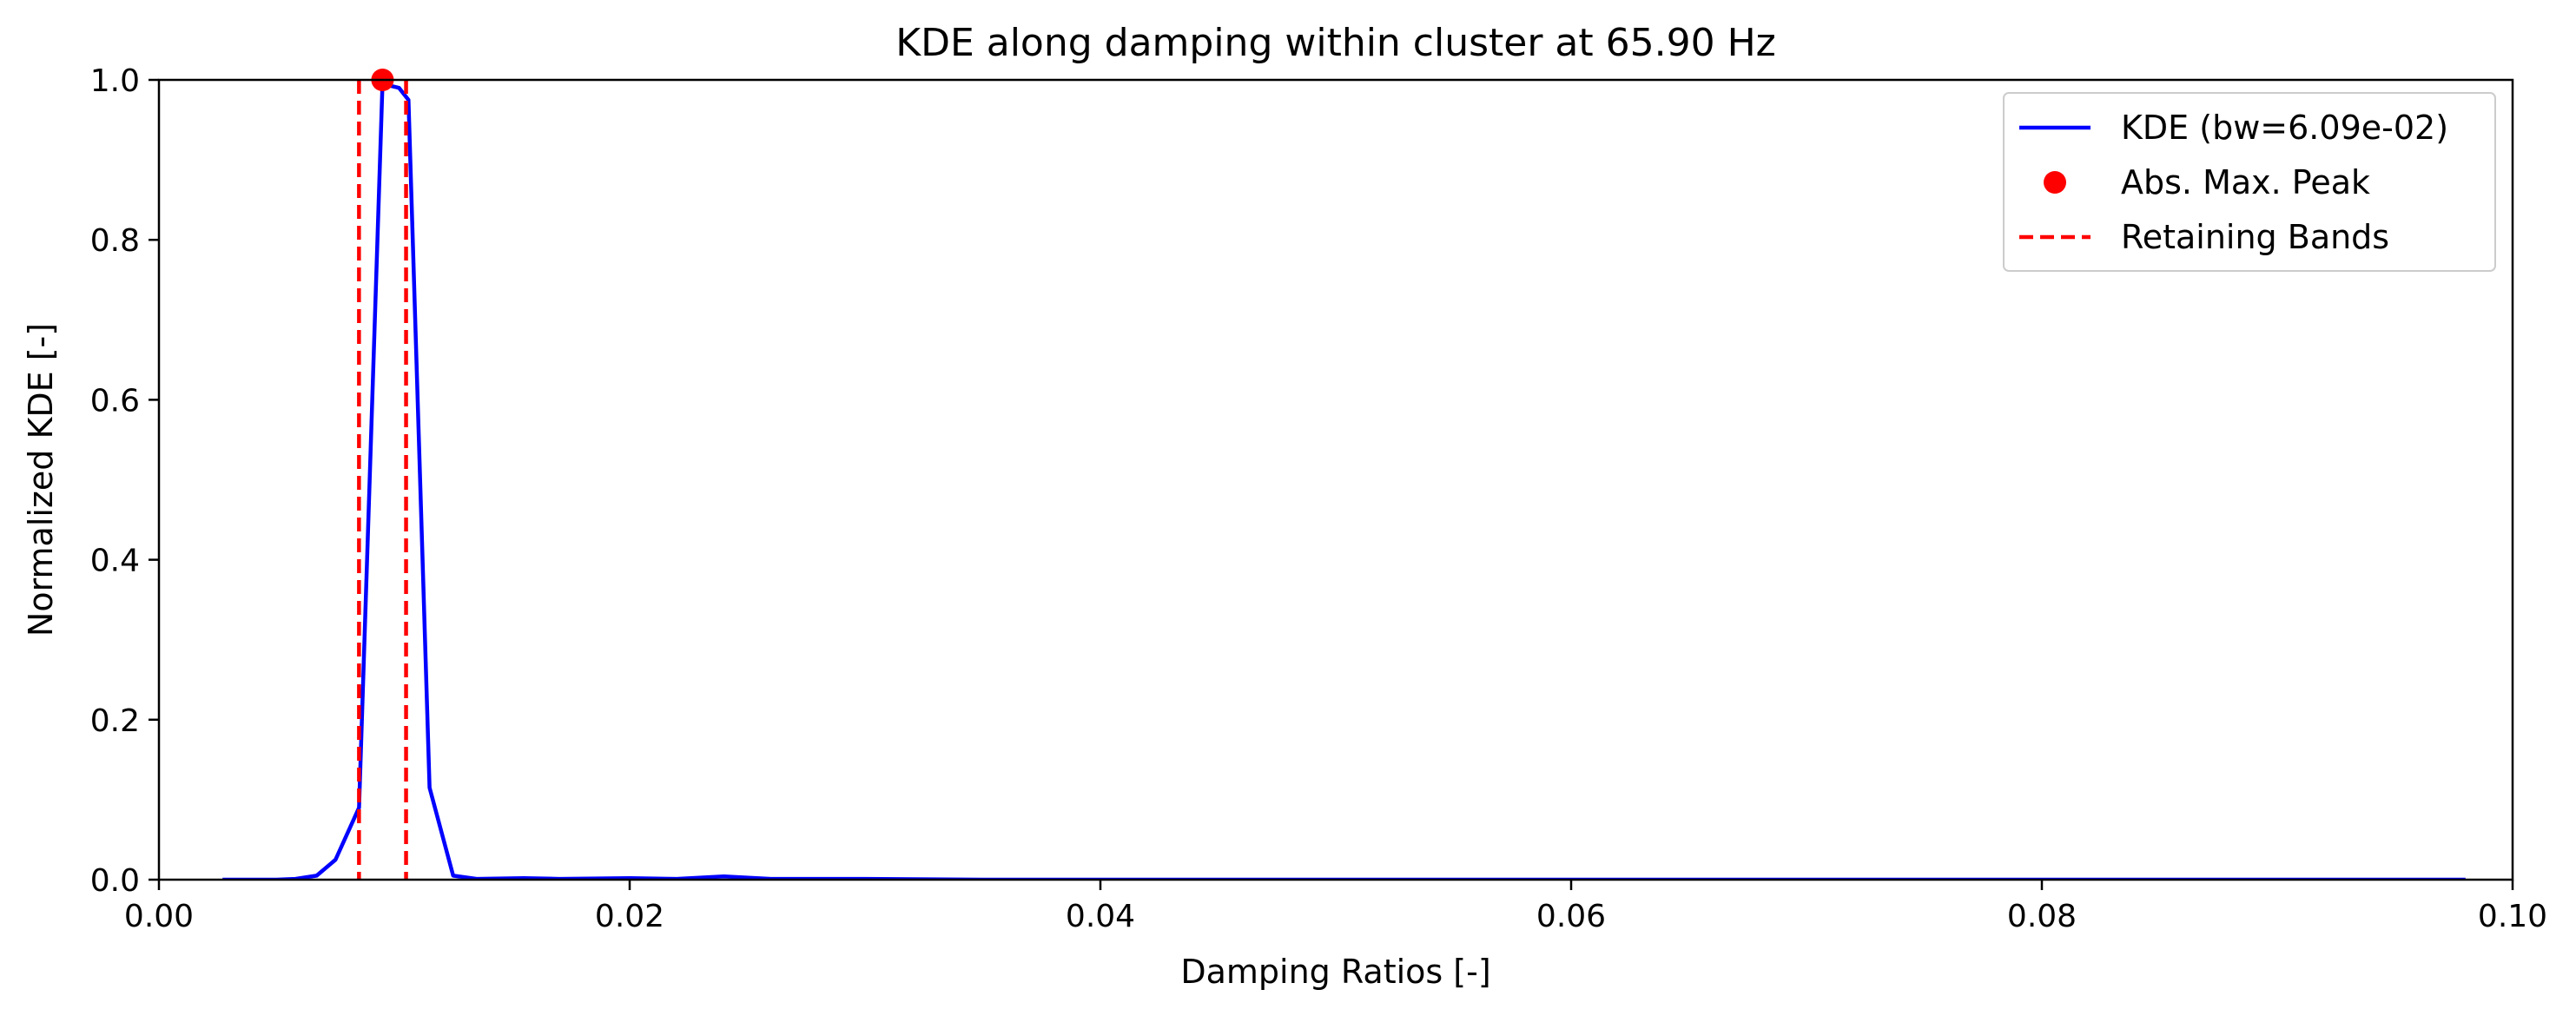  Describe the element at coordinates (41, 480) in the screenshot. I see `y-axis-label: Normalized KDE [-]` at that location.